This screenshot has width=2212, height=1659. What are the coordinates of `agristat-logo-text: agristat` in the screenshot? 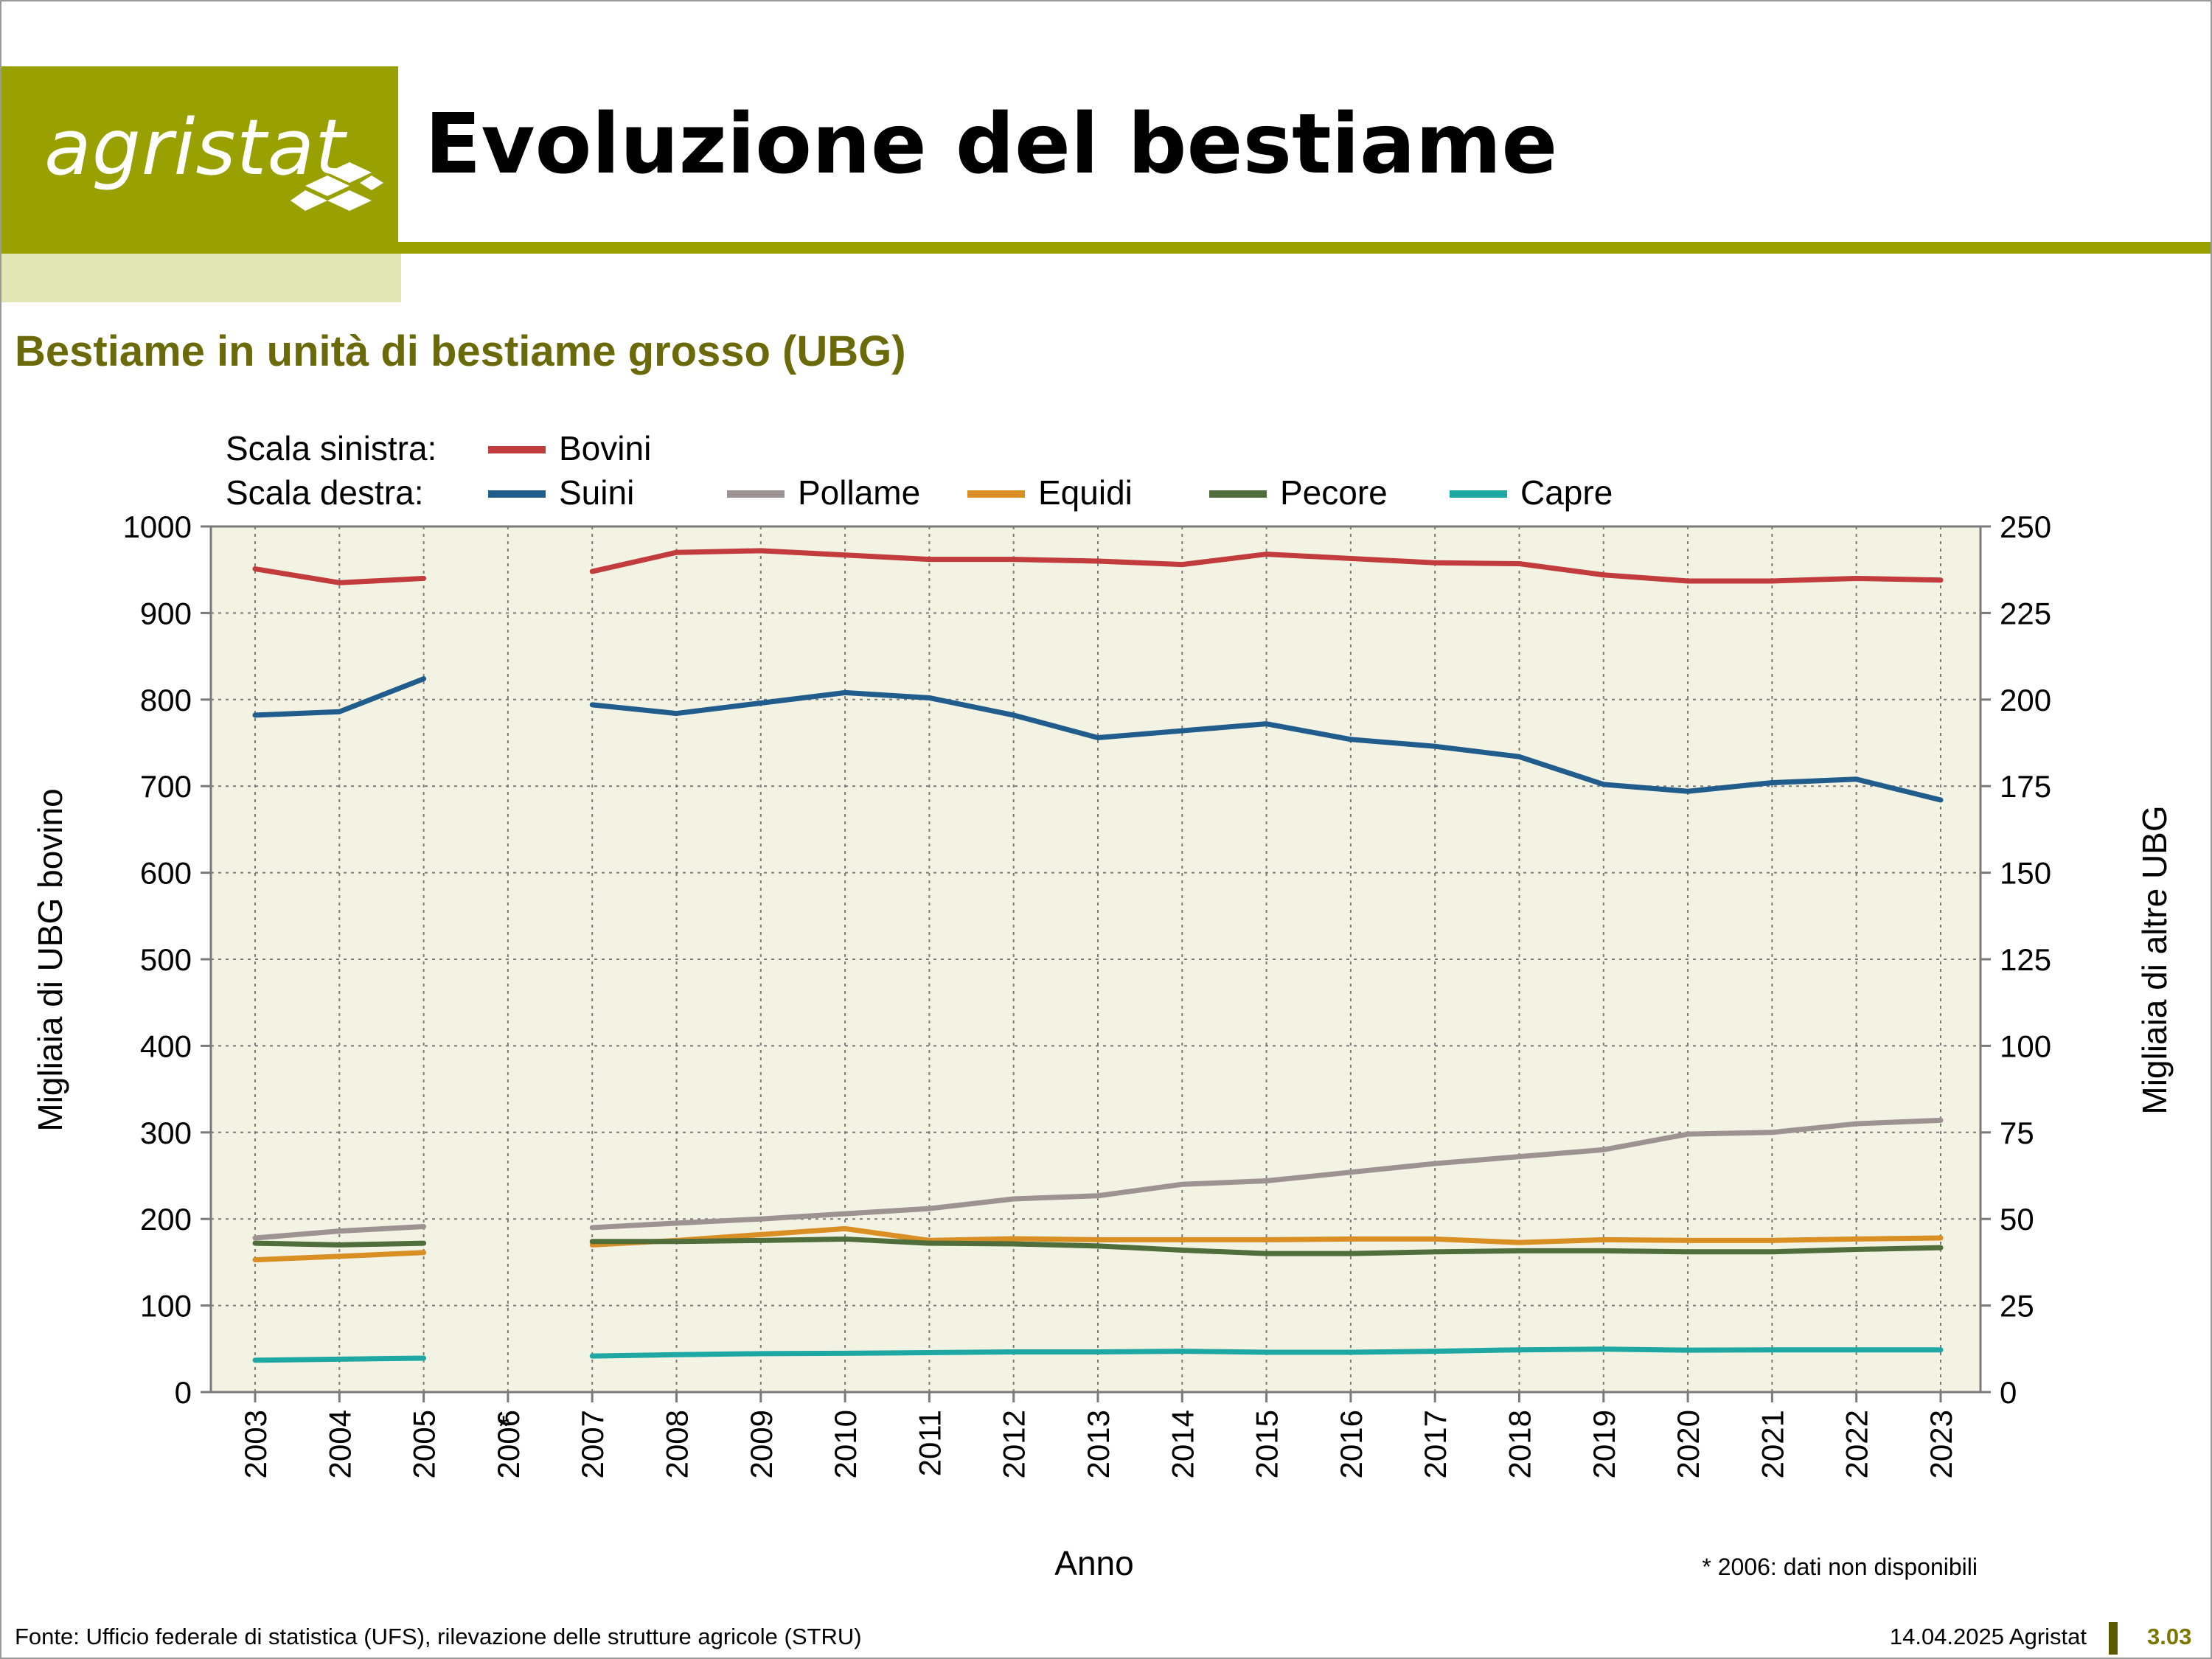 It's located at (195, 147).